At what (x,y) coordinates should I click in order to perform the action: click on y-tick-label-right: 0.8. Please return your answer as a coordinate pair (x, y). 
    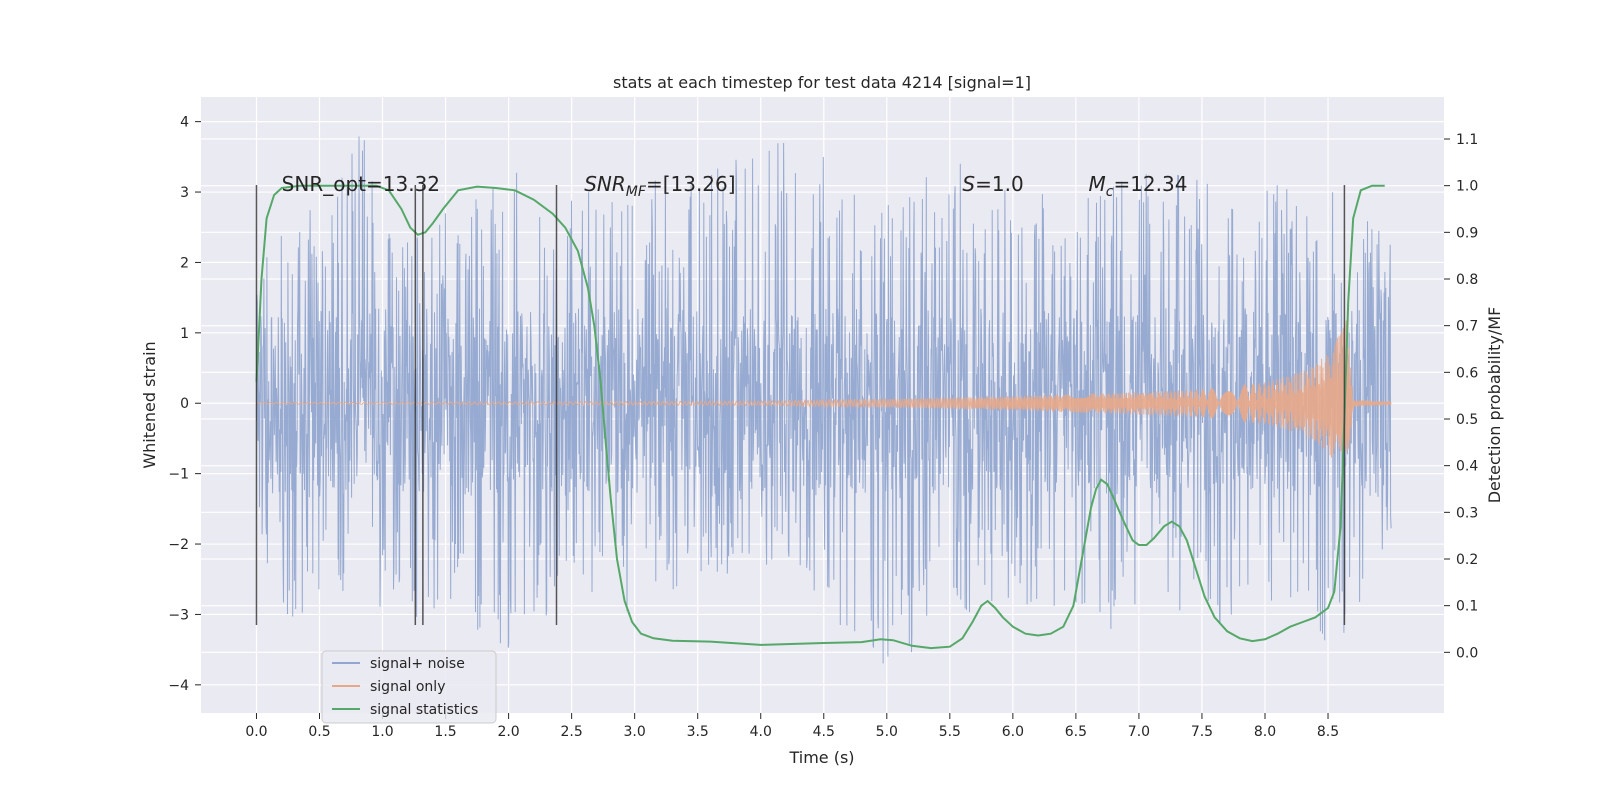
    Looking at the image, I should click on (1467, 280).